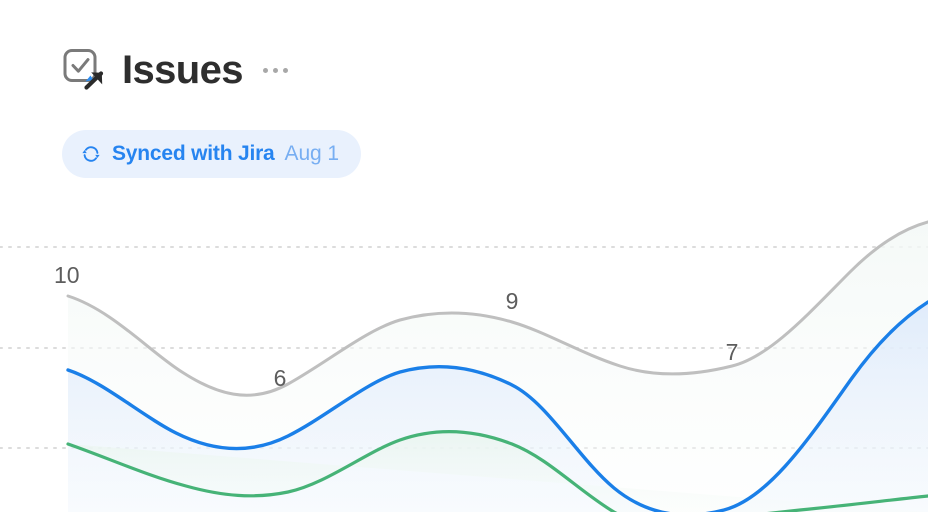 This screenshot has height=512, width=928. What do you see at coordinates (280, 378) in the screenshot?
I see `point-label-1: 6` at bounding box center [280, 378].